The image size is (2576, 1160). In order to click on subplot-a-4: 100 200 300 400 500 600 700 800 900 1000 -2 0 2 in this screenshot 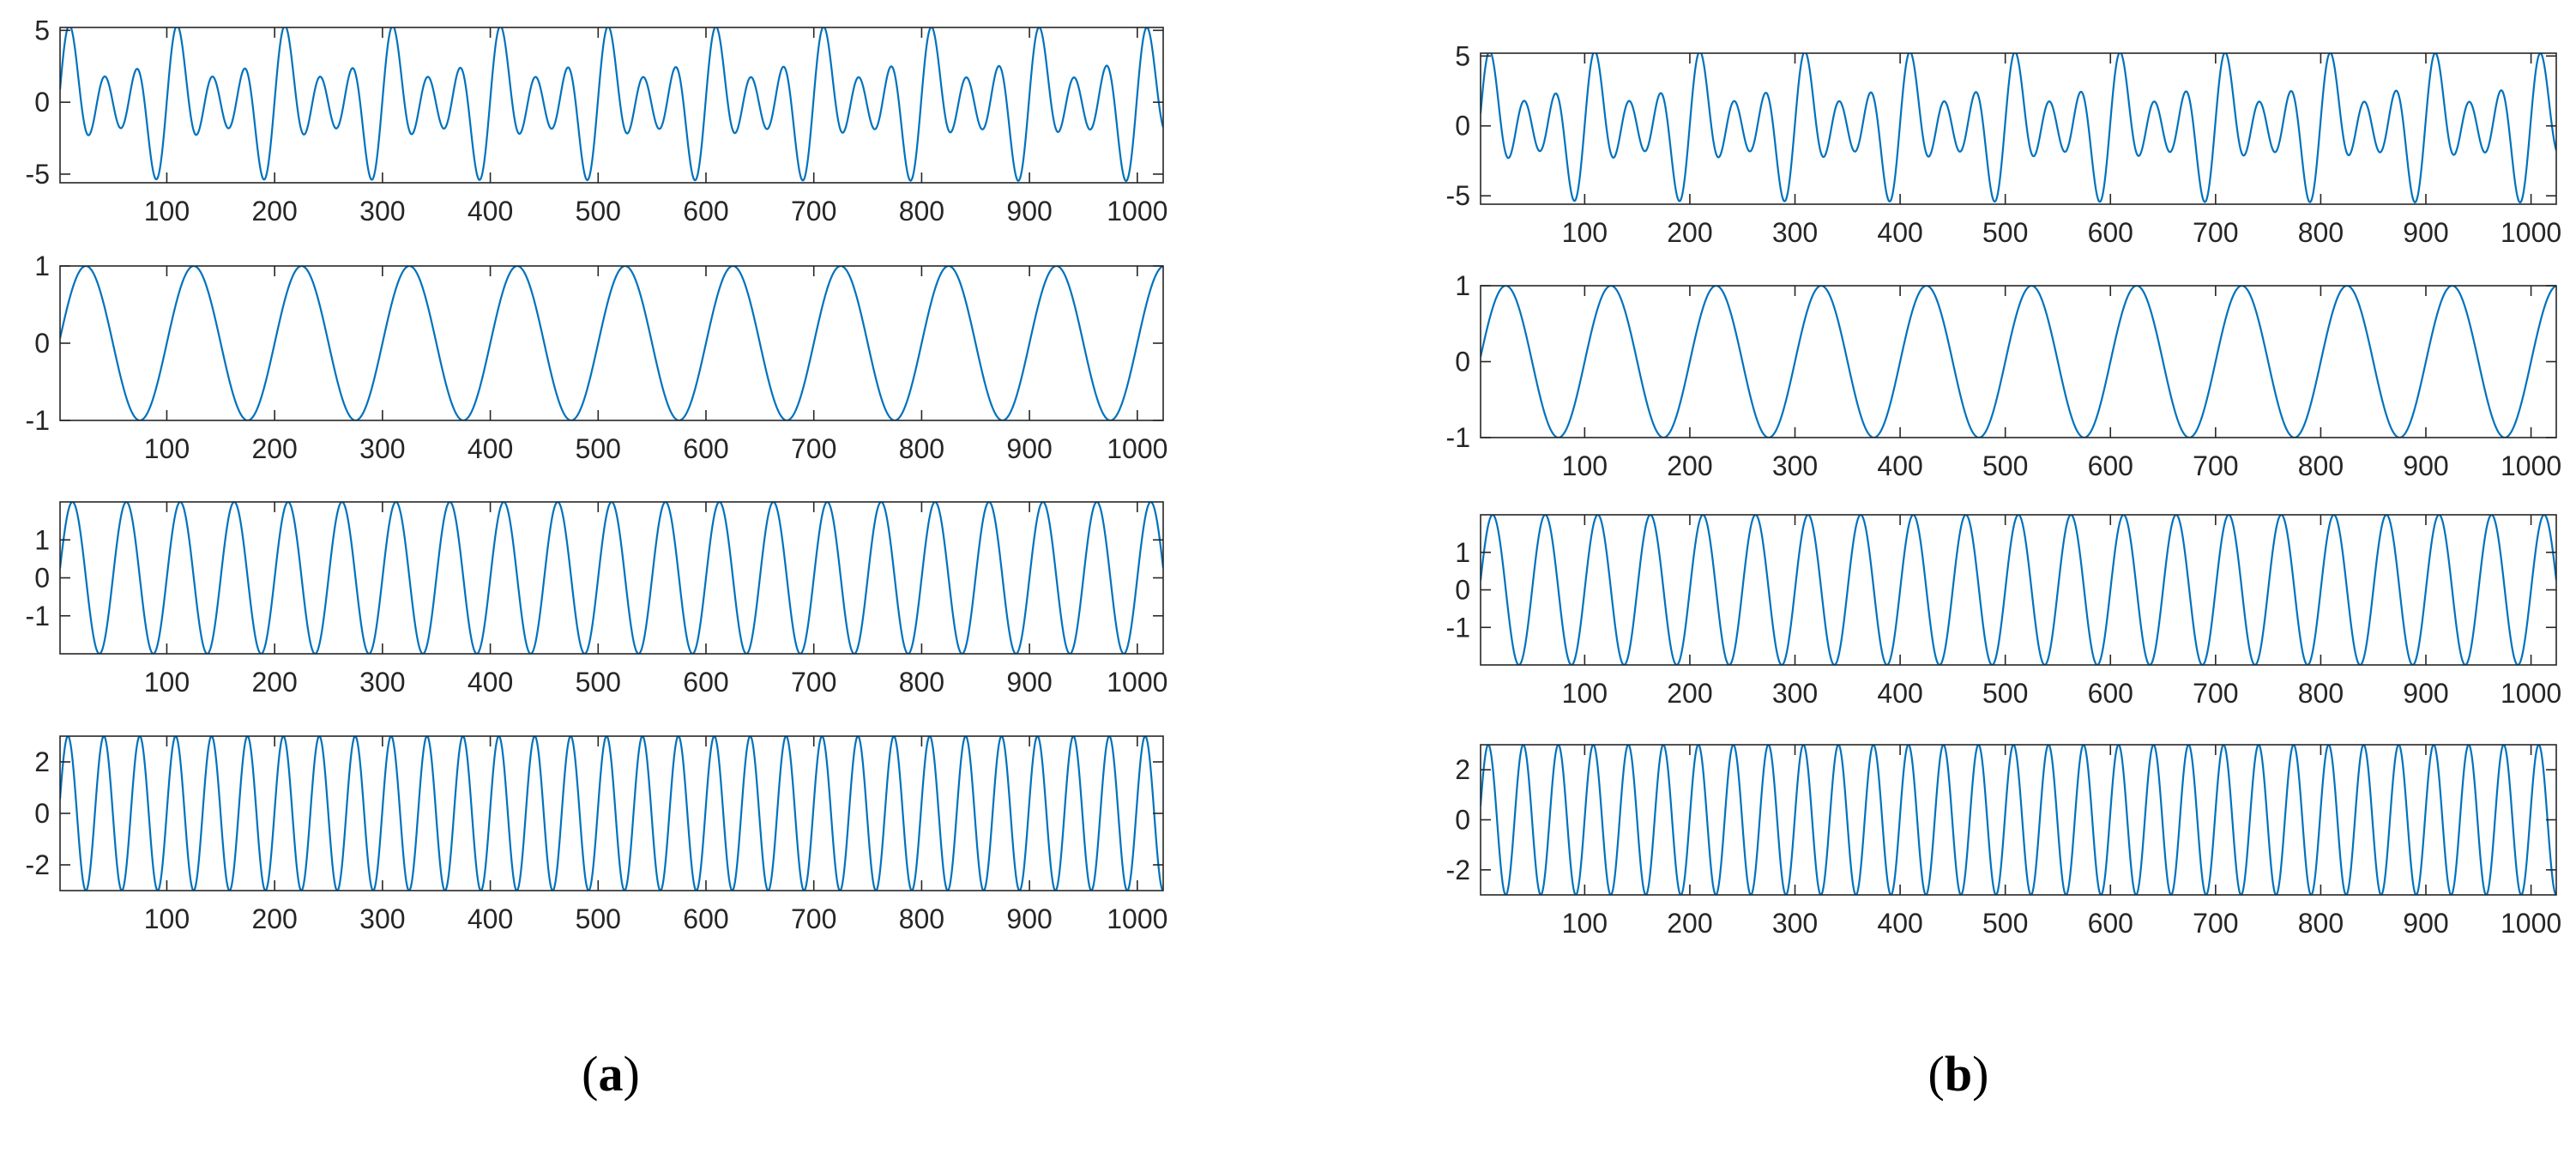, I will do `click(596, 835)`.